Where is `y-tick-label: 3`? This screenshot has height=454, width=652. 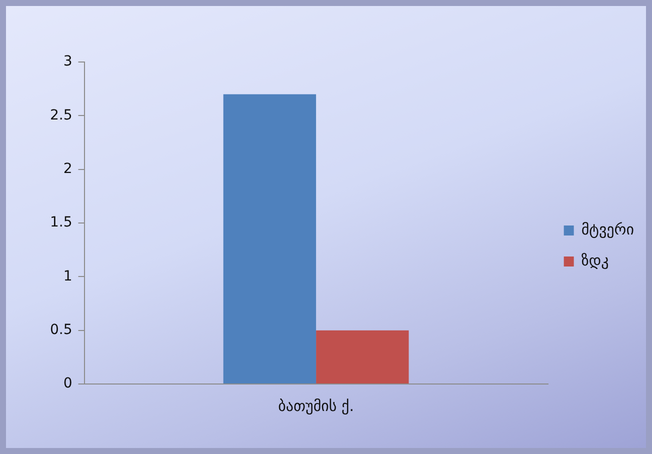
y-tick-label: 3 is located at coordinates (67, 62).